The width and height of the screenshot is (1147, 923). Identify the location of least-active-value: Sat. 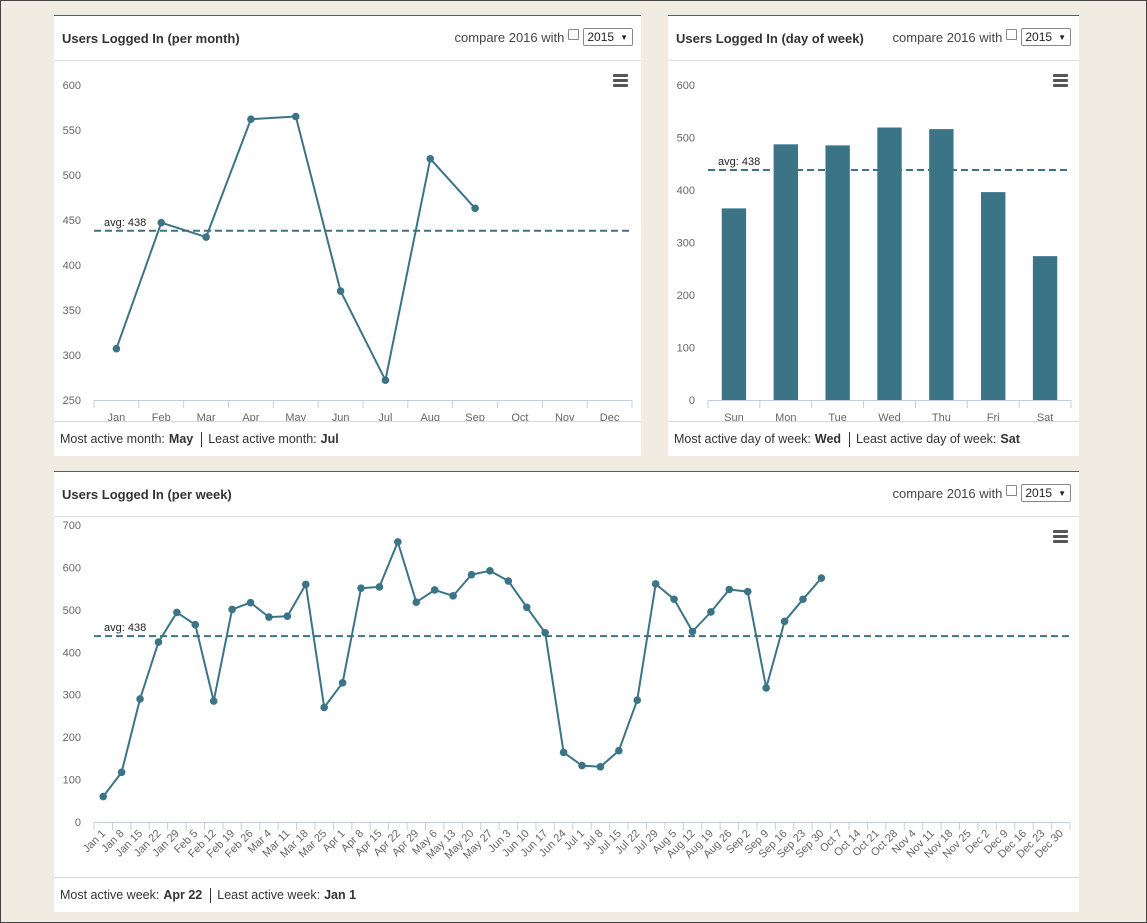
(1010, 439).